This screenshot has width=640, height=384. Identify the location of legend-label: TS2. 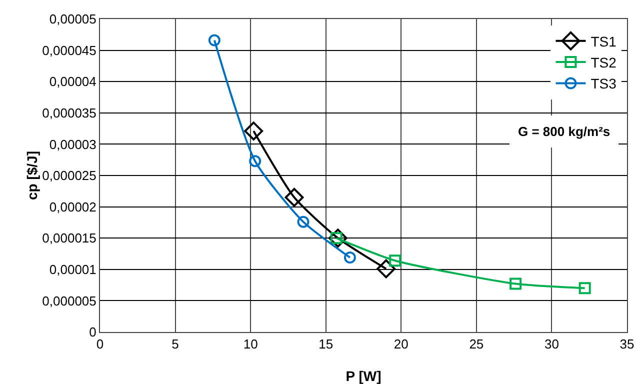
(603, 62).